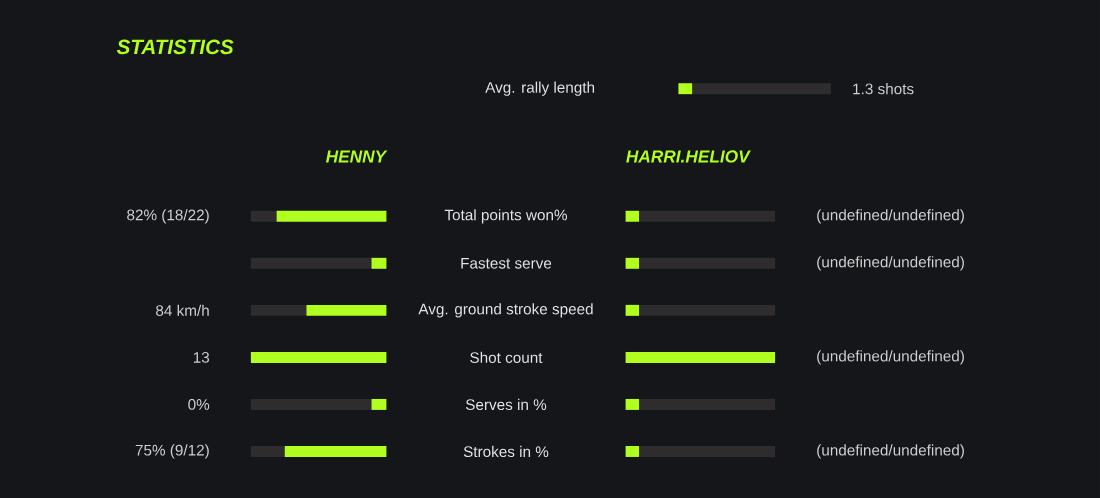 The width and height of the screenshot is (1100, 498). Describe the element at coordinates (506, 404) in the screenshot. I see `y-tick-label: Serves in %` at that location.